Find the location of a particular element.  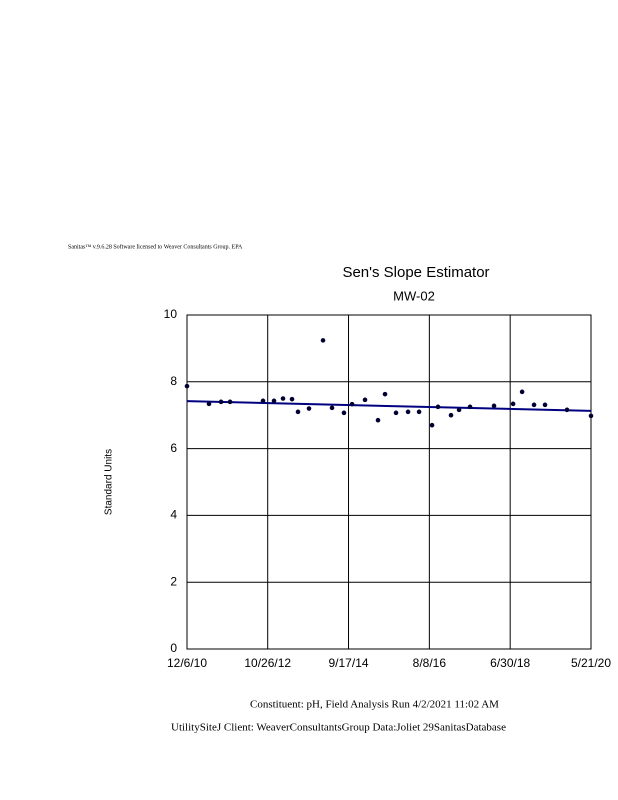

chart-title: Sen's Slope Estimator is located at coordinates (415, 272).